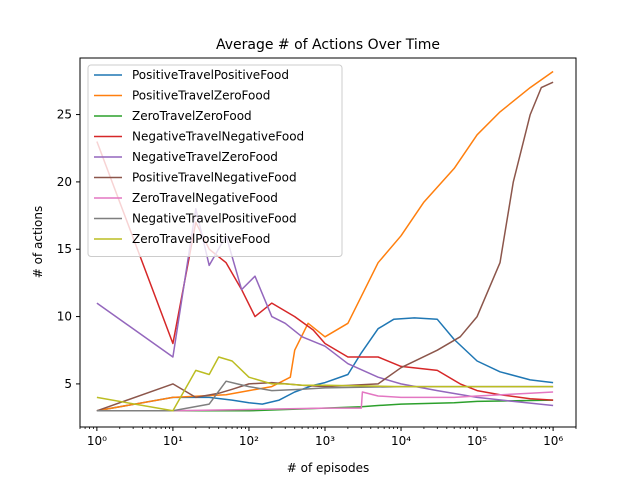 The image size is (640, 480). What do you see at coordinates (205, 198) in the screenshot?
I see `legend-entry-label: ZeroTravelNegativeFood` at bounding box center [205, 198].